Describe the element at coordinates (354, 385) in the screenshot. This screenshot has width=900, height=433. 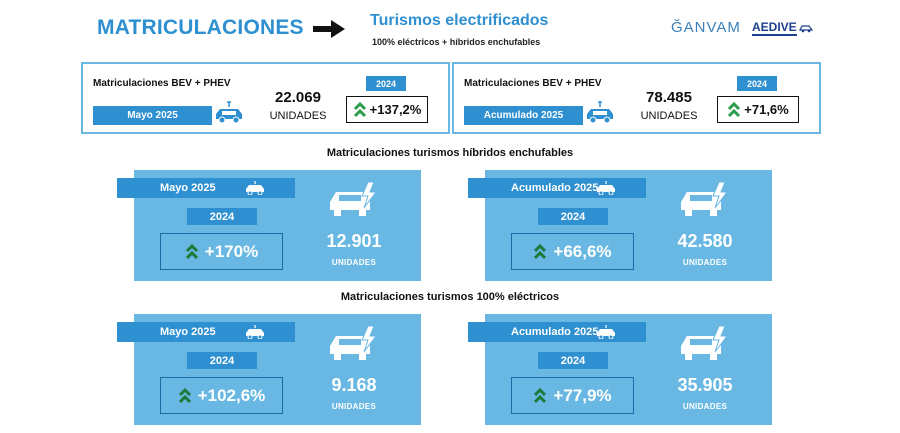
I see `units-value: 9.168` at that location.